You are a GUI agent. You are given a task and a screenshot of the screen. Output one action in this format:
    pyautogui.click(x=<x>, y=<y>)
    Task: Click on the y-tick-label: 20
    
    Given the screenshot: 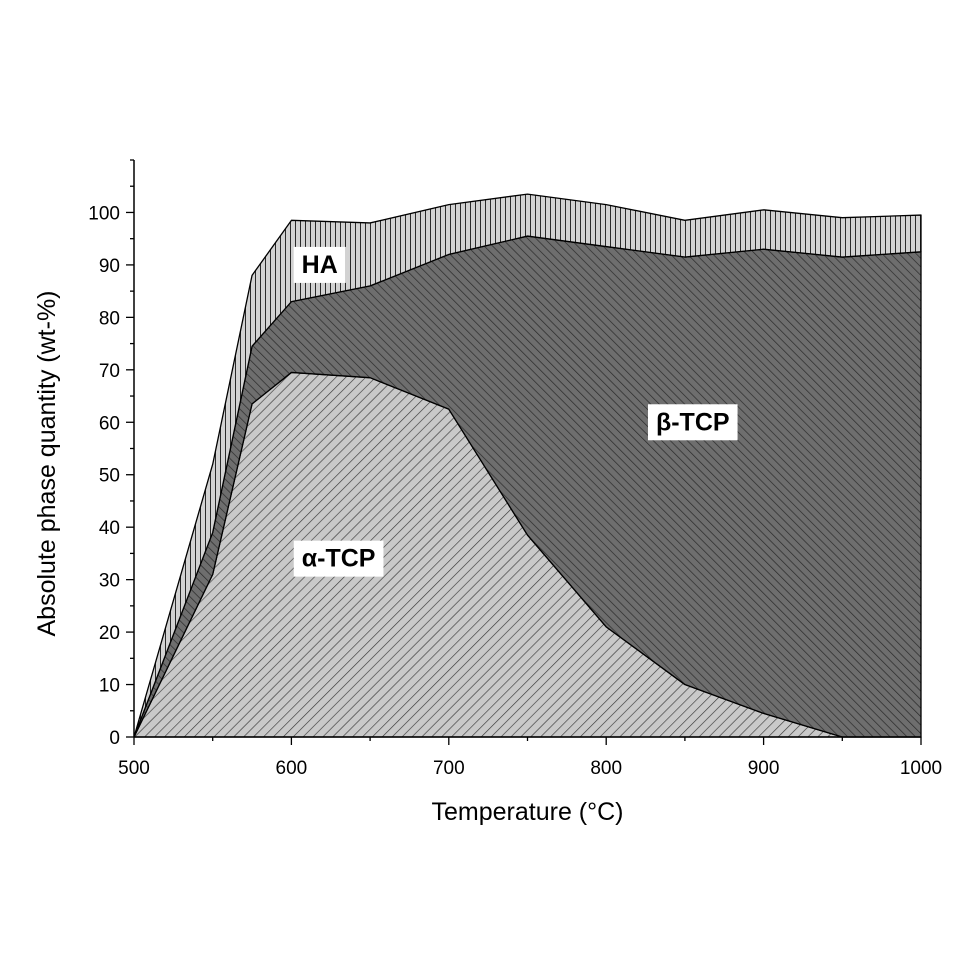 What is the action you would take?
    pyautogui.click(x=109, y=633)
    